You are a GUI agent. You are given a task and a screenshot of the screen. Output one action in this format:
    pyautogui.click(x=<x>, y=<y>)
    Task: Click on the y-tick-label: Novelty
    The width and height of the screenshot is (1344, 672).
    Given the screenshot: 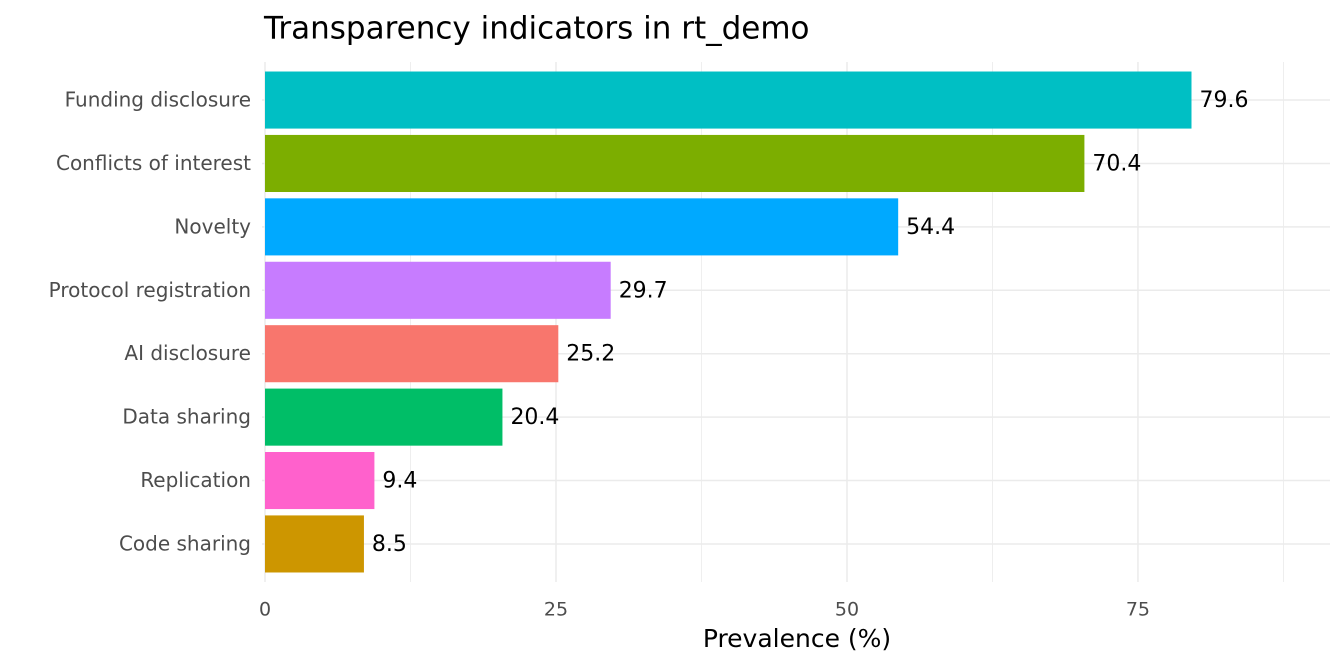 What is the action you would take?
    pyautogui.click(x=212, y=226)
    